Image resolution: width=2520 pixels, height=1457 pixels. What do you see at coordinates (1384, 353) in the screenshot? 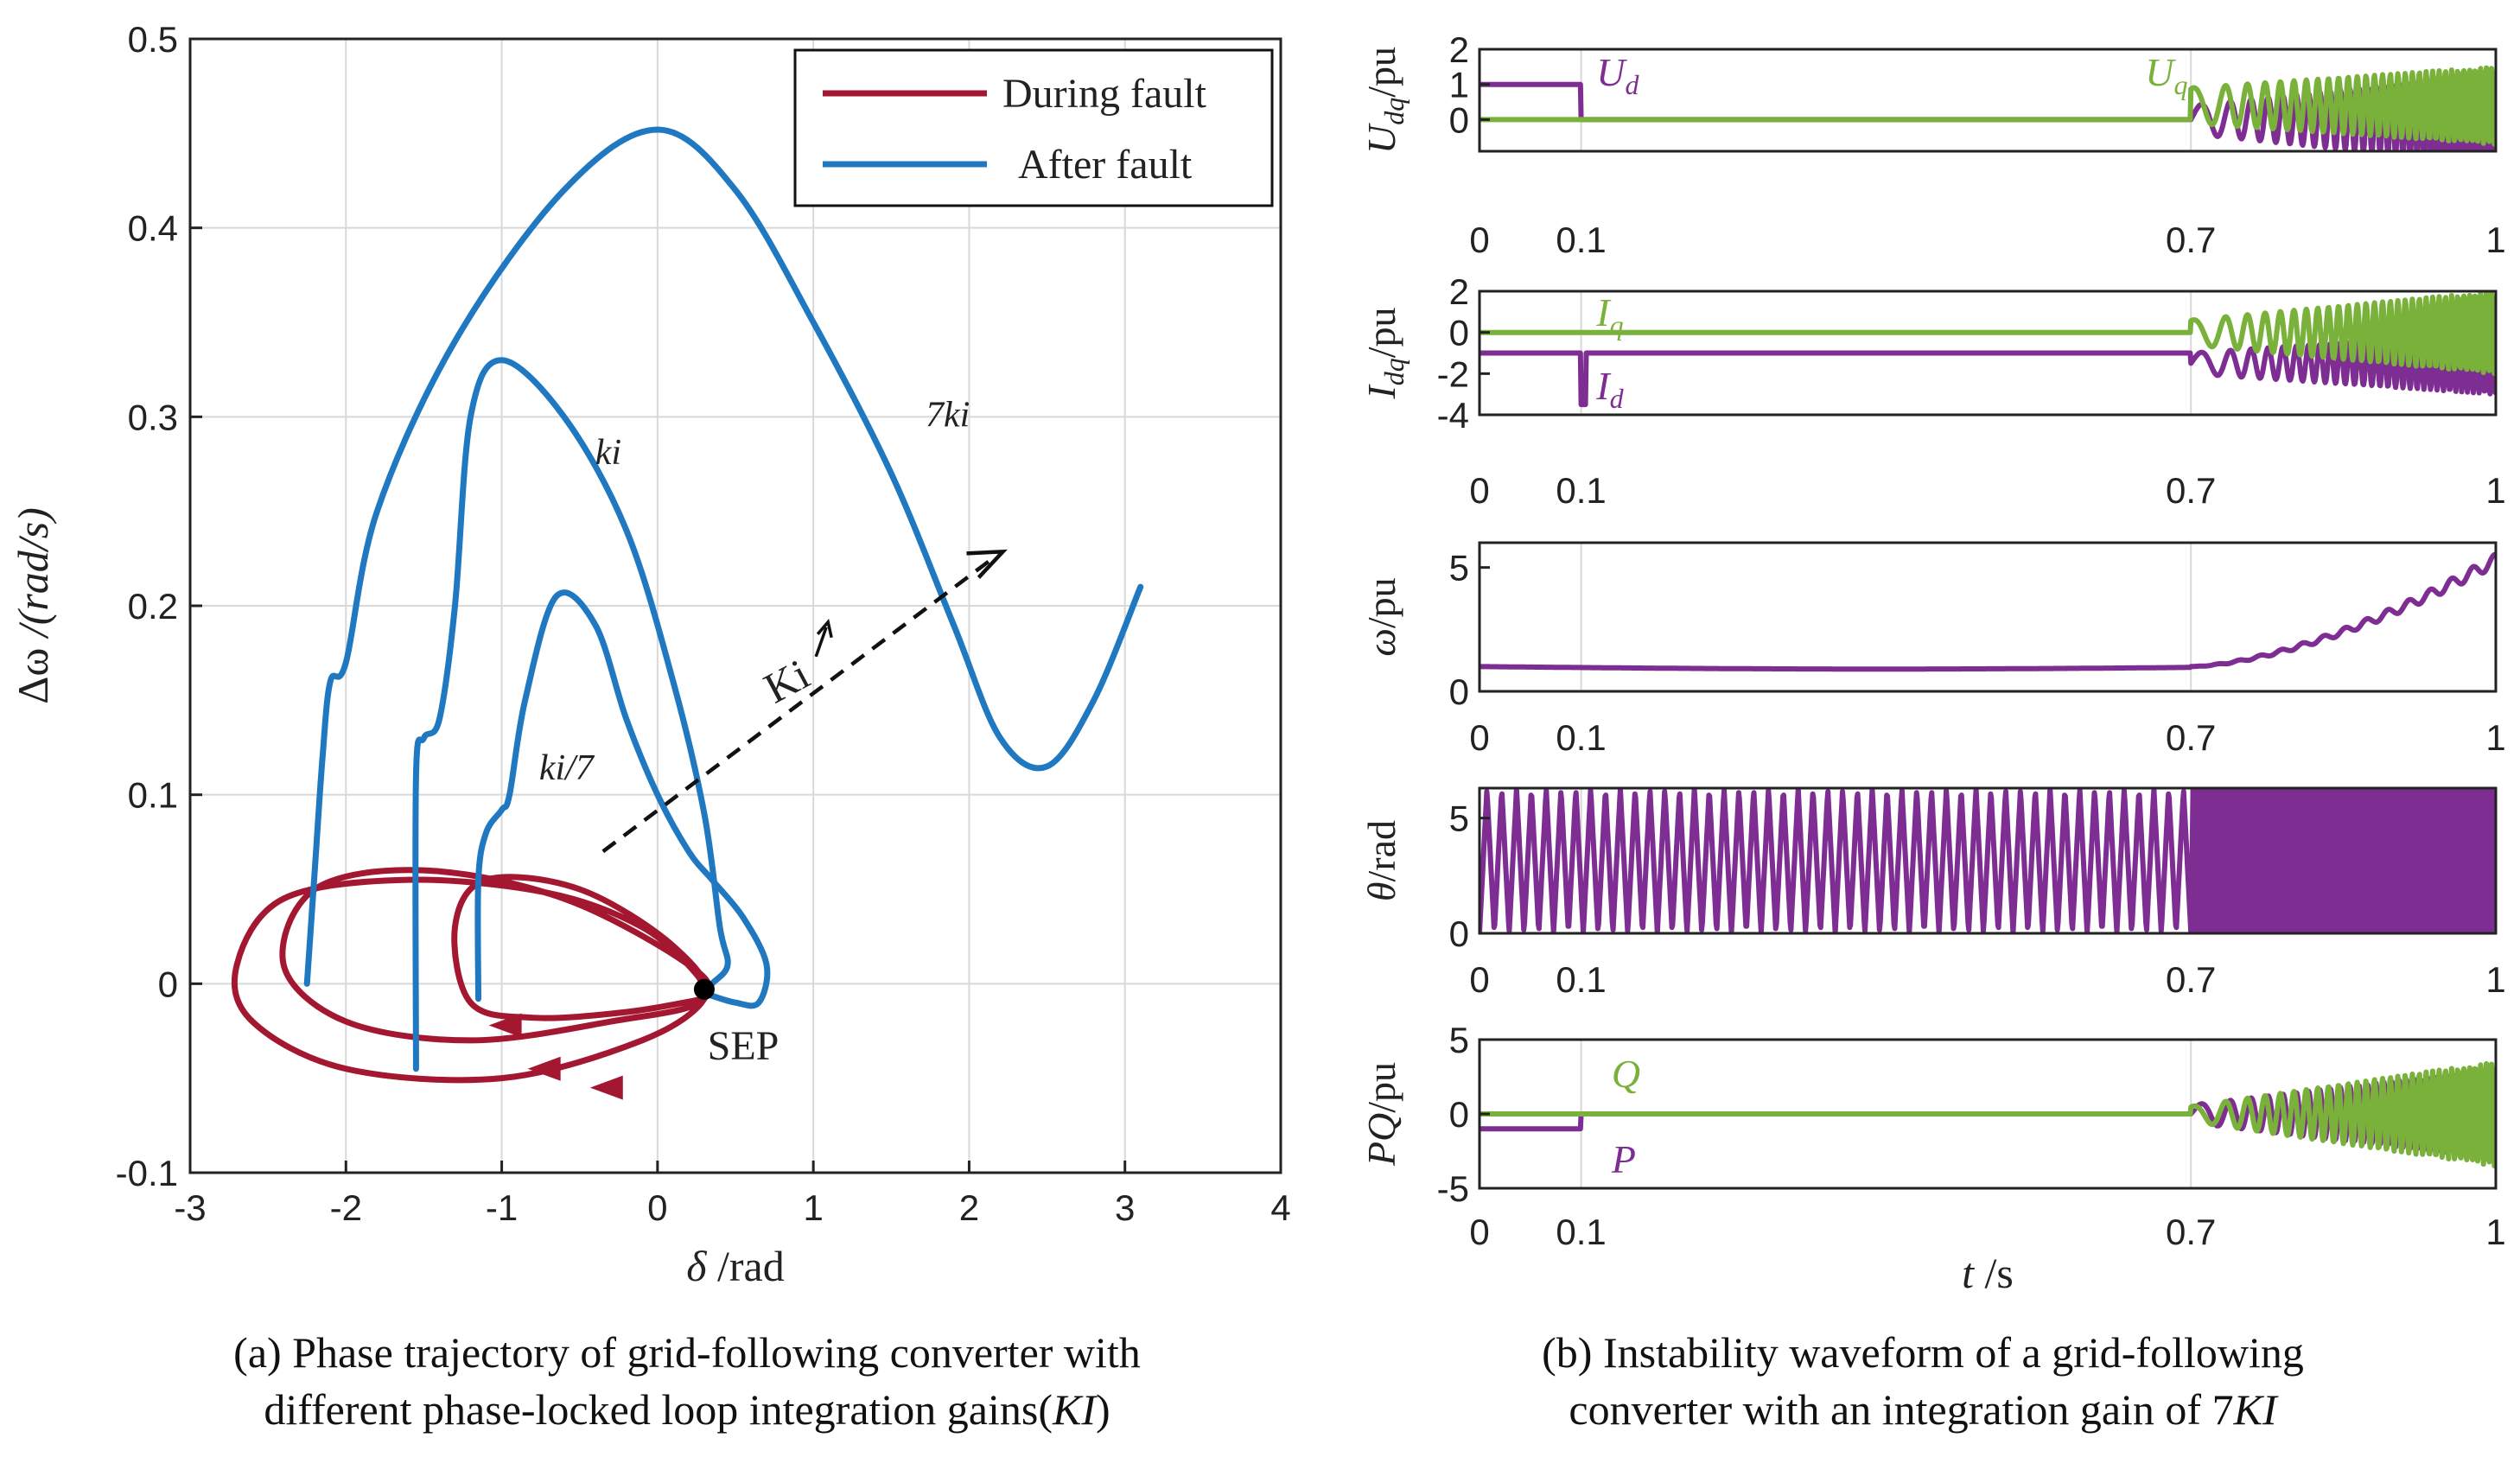
I see `chart-b-ylabel: Idq/pu` at bounding box center [1384, 353].